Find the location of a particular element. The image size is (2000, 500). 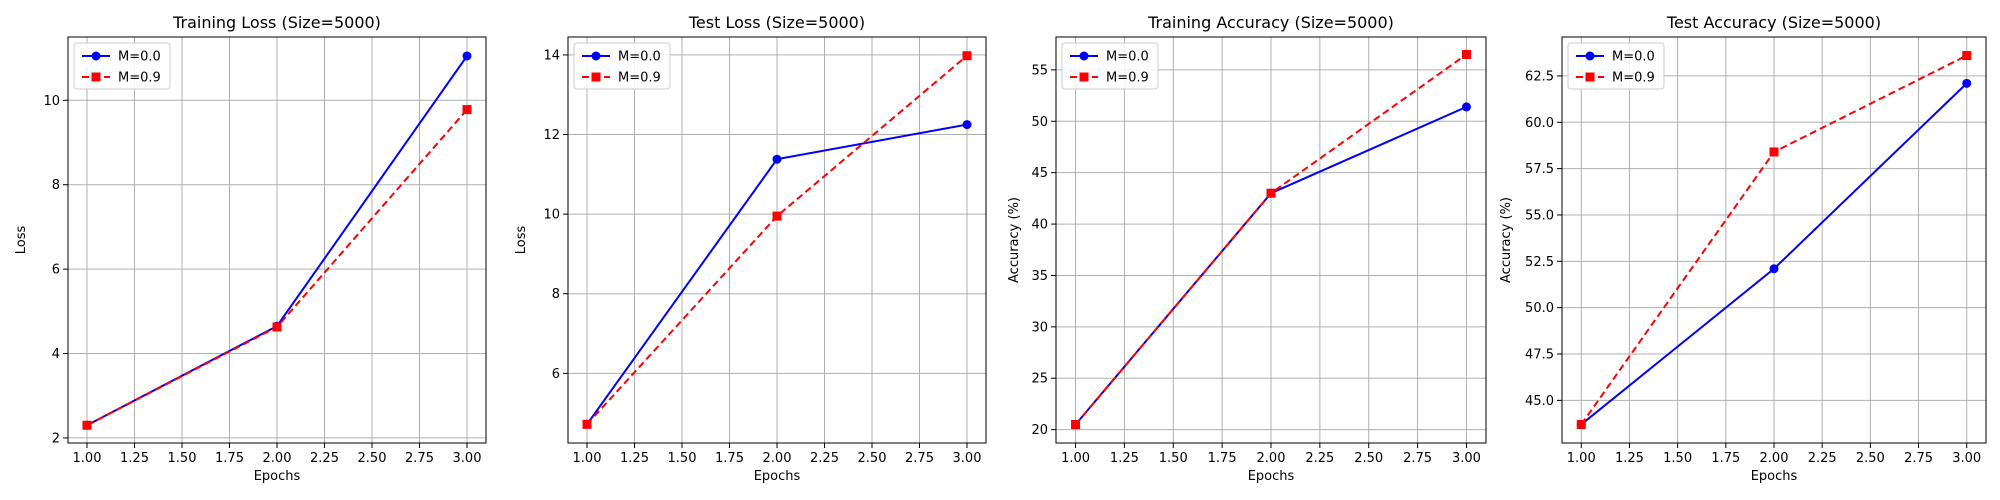

y-tick-label: 55 is located at coordinates (1039, 70).